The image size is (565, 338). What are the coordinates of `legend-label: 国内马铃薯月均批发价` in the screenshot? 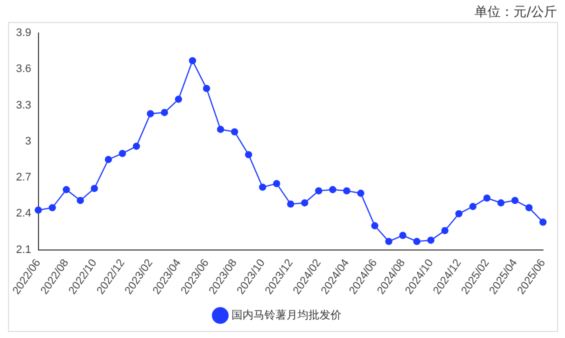 It's located at (286, 315).